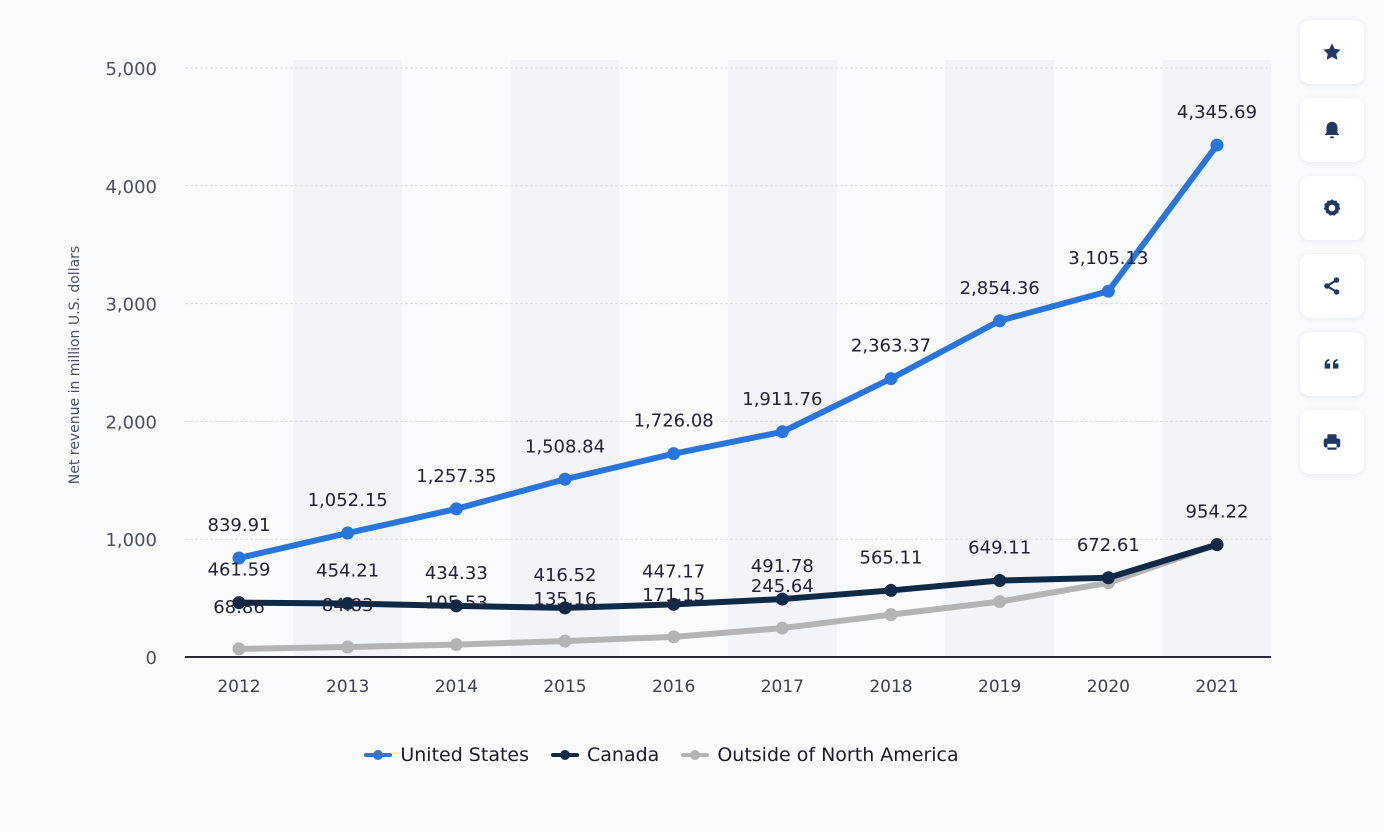 The height and width of the screenshot is (832, 1384). Describe the element at coordinates (1000, 288) in the screenshot. I see `data-label: 2,854.36` at that location.